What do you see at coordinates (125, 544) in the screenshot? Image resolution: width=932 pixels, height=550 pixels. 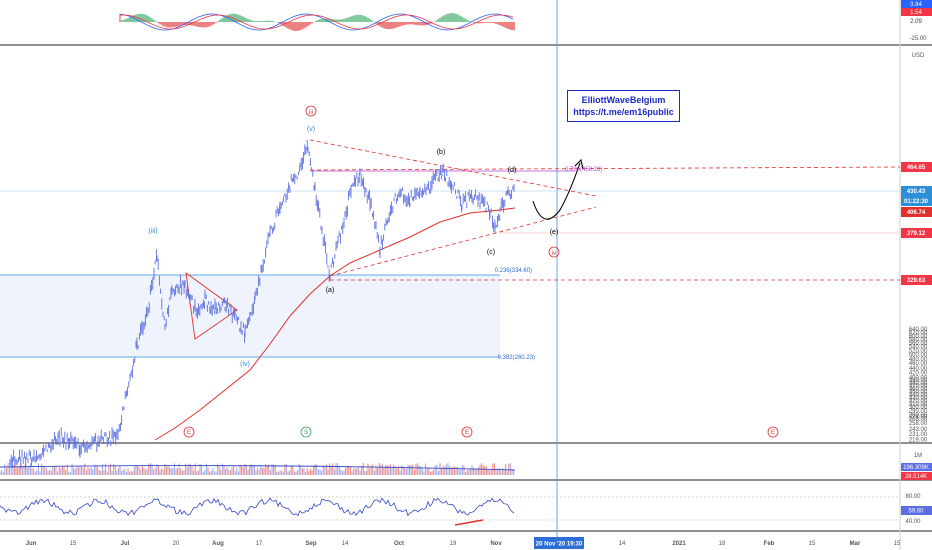 I see `time-axis-label: Jul` at bounding box center [125, 544].